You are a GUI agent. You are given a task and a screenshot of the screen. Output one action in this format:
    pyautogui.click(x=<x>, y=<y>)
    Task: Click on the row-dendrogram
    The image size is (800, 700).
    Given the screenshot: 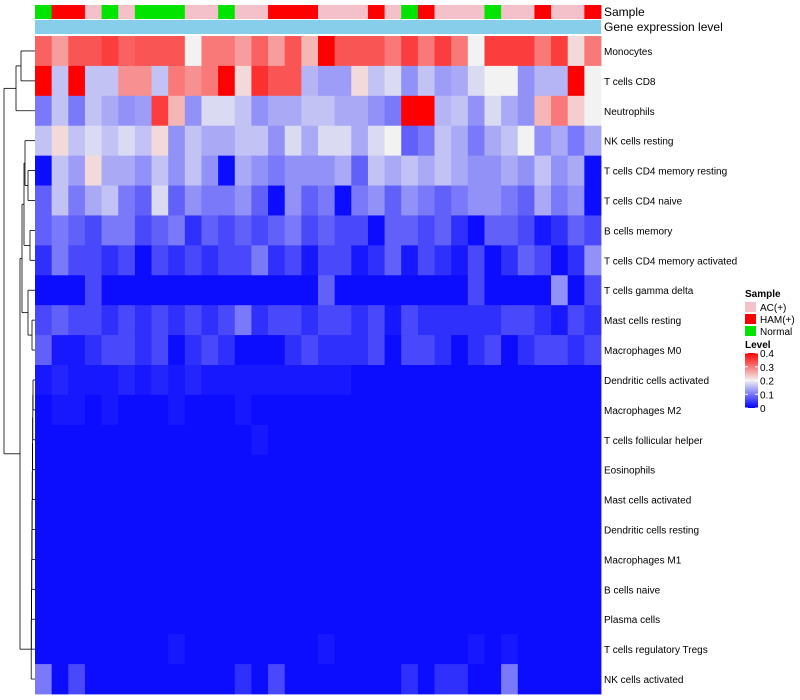 What is the action you would take?
    pyautogui.click(x=19, y=365)
    